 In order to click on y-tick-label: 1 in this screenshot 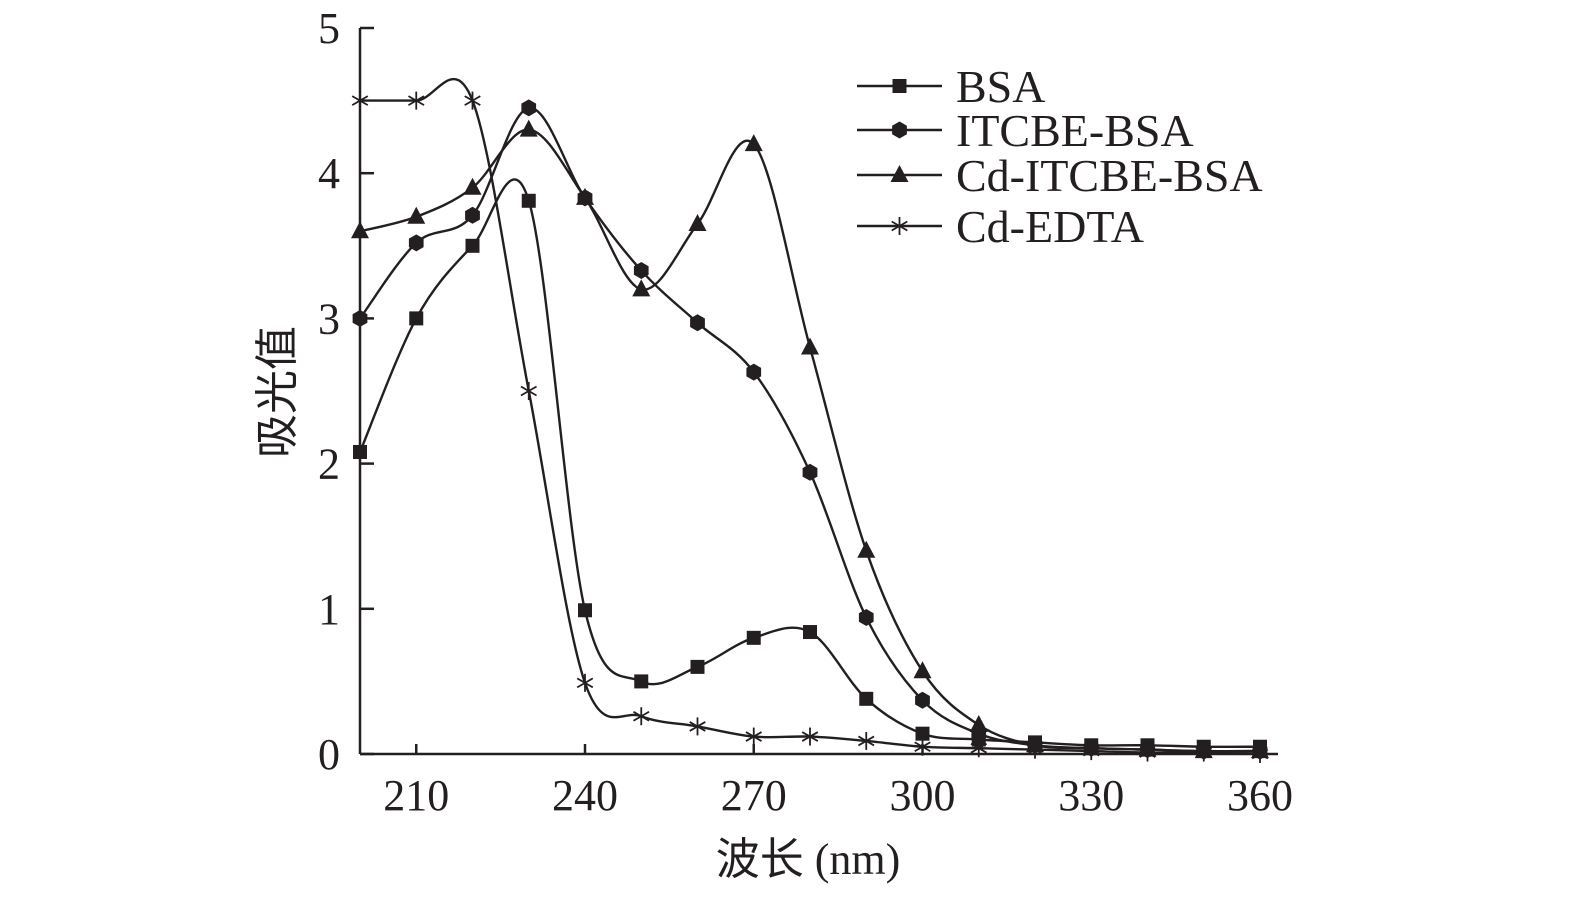, I will do `click(329, 609)`.